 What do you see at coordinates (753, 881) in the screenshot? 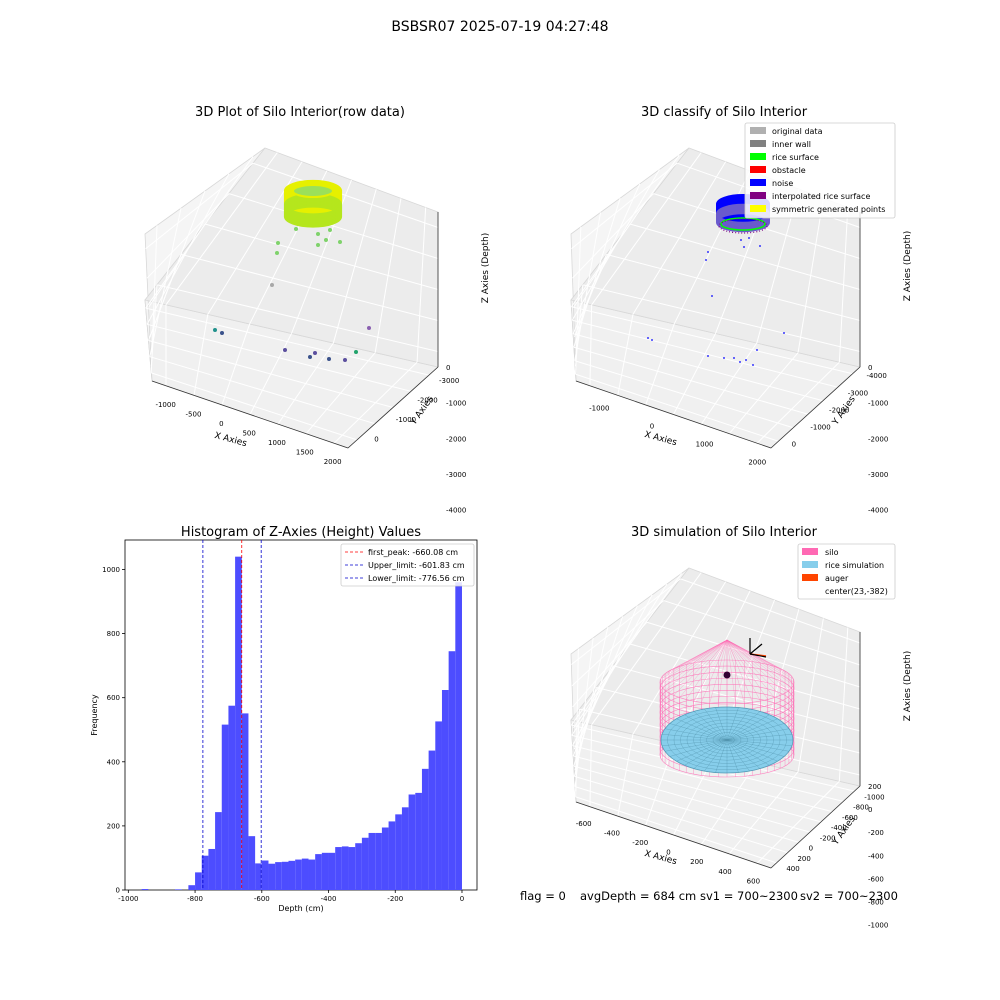
I see `p4-x-tick-label: 600` at bounding box center [753, 881].